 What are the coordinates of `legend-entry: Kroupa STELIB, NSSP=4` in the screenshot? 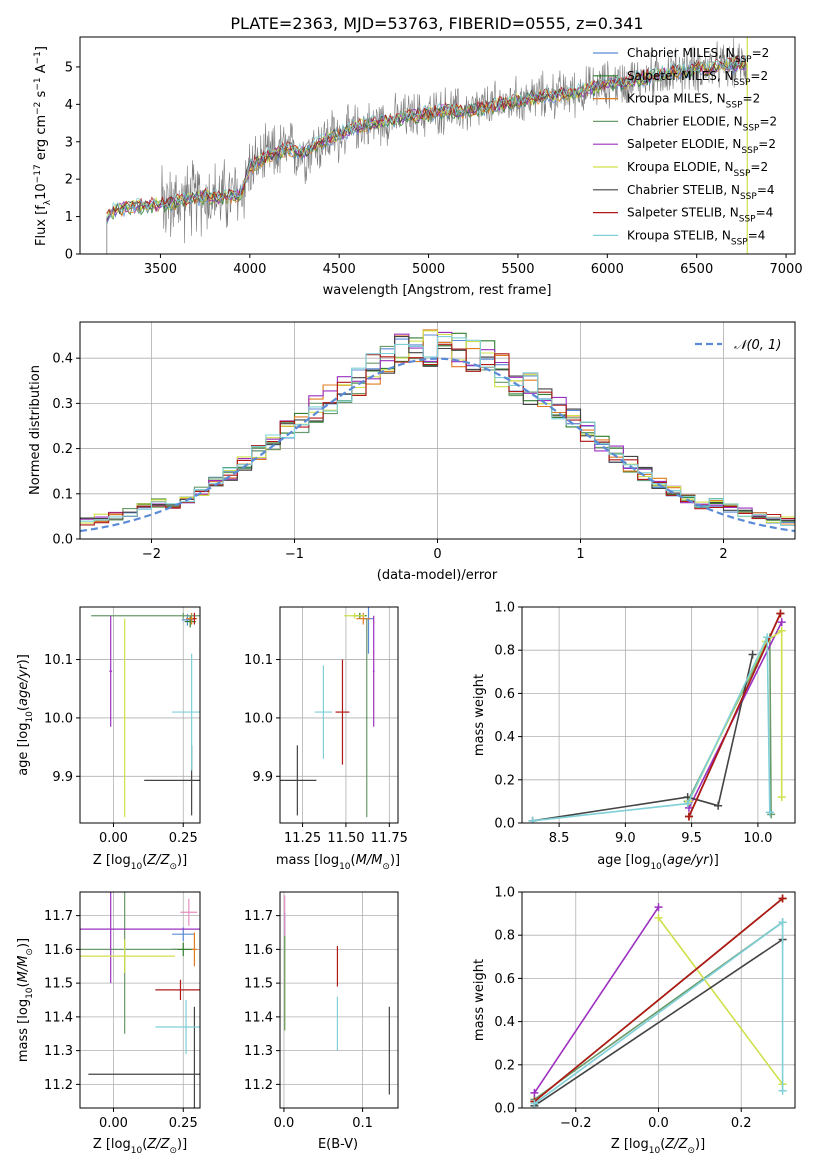 It's located at (696, 237).